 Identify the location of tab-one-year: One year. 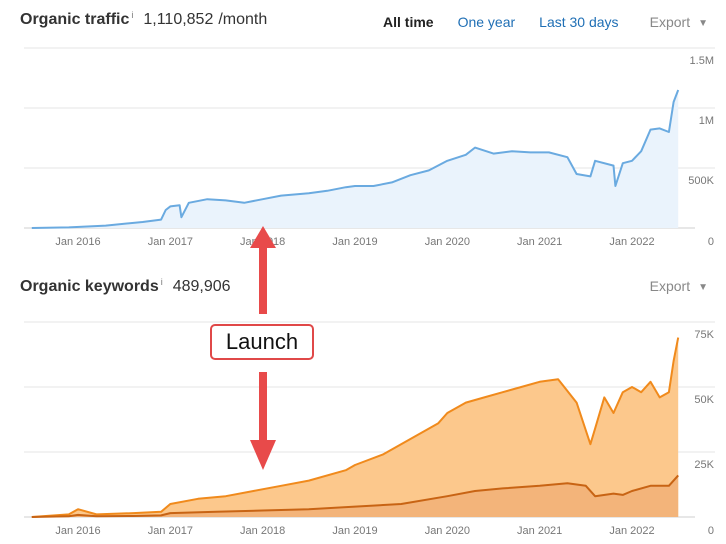
(486, 22).